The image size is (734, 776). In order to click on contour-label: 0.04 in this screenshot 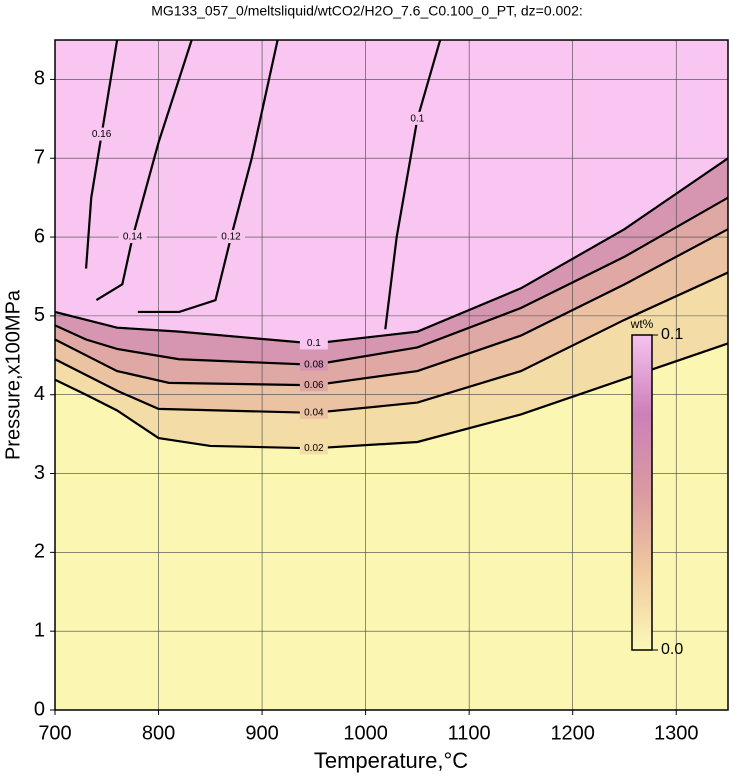, I will do `click(314, 412)`.